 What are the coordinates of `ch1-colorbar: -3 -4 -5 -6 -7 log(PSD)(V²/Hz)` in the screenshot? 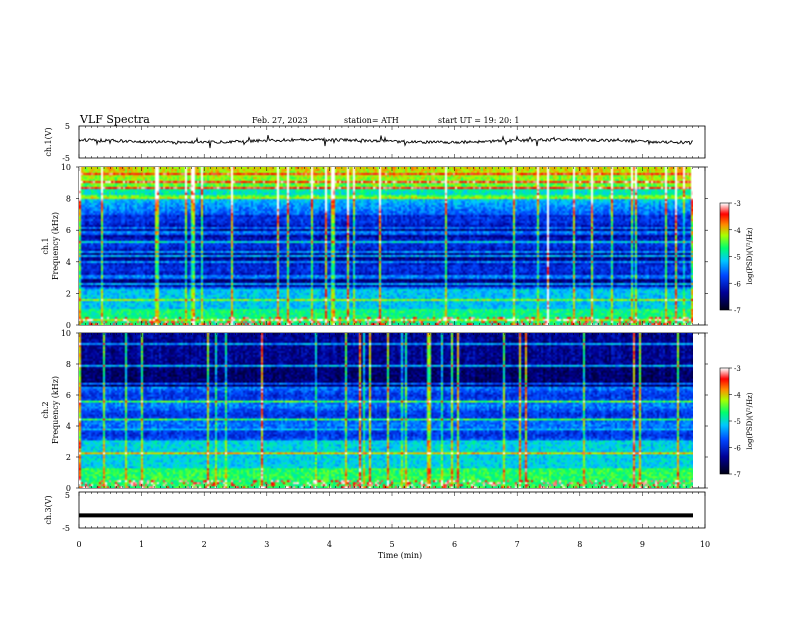 It's located at (736, 257).